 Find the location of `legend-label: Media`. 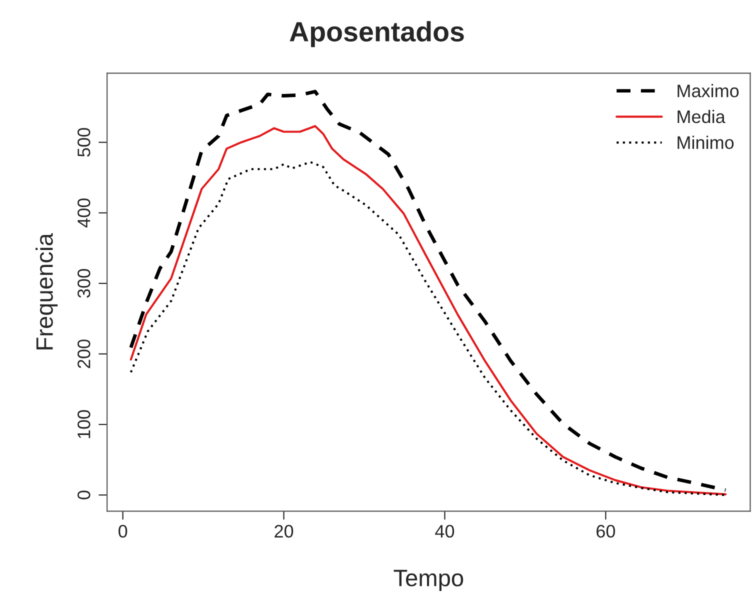

legend-label: Media is located at coordinates (702, 117).